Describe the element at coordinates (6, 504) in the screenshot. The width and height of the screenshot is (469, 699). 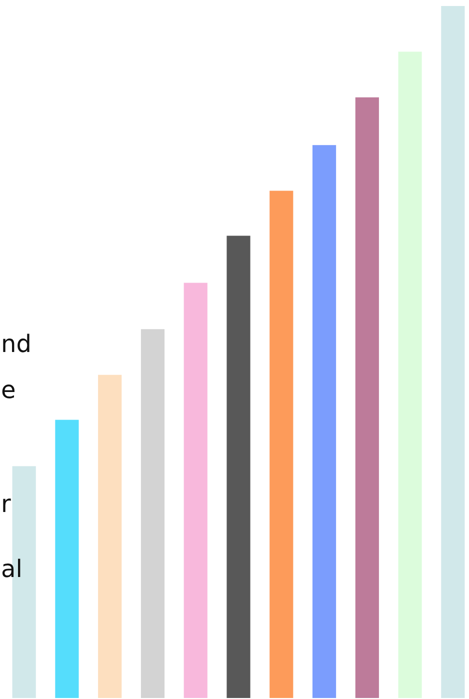
I see `annotation: r` at that location.